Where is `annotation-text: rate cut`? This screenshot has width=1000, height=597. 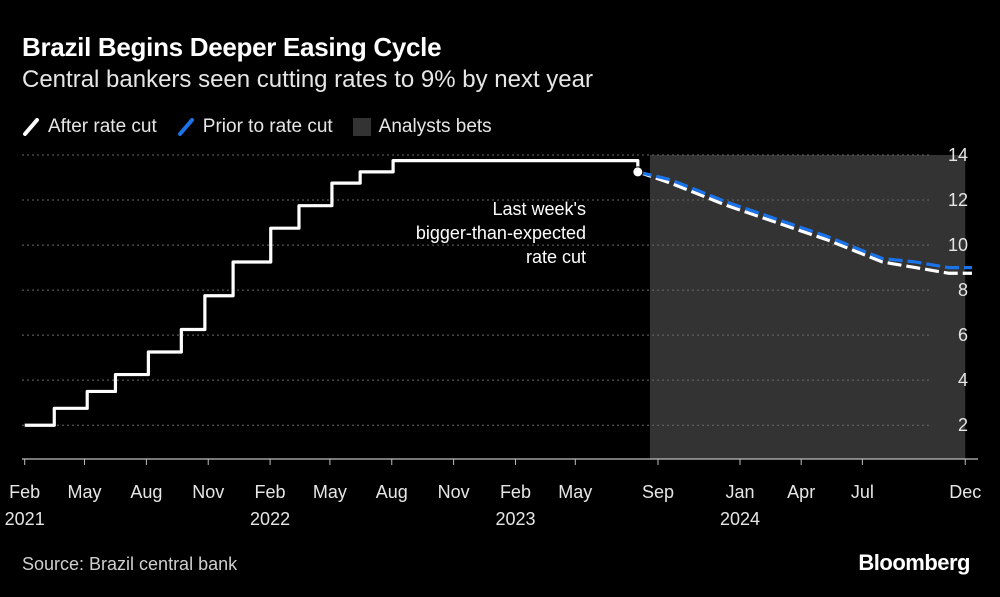 annotation-text: rate cut is located at coordinates (556, 257).